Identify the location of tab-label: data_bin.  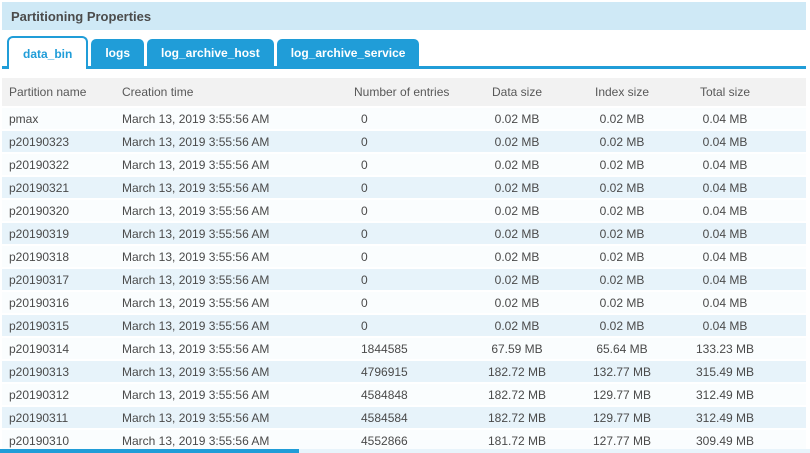
(48, 53).